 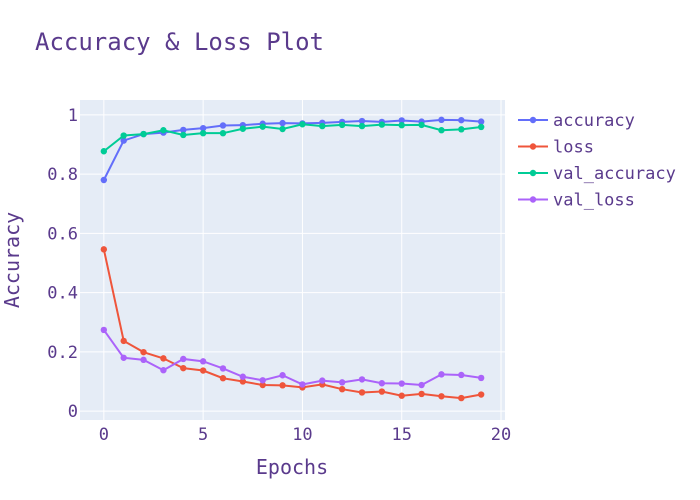 I want to click on y-tick-label: 0, so click(x=73, y=412).